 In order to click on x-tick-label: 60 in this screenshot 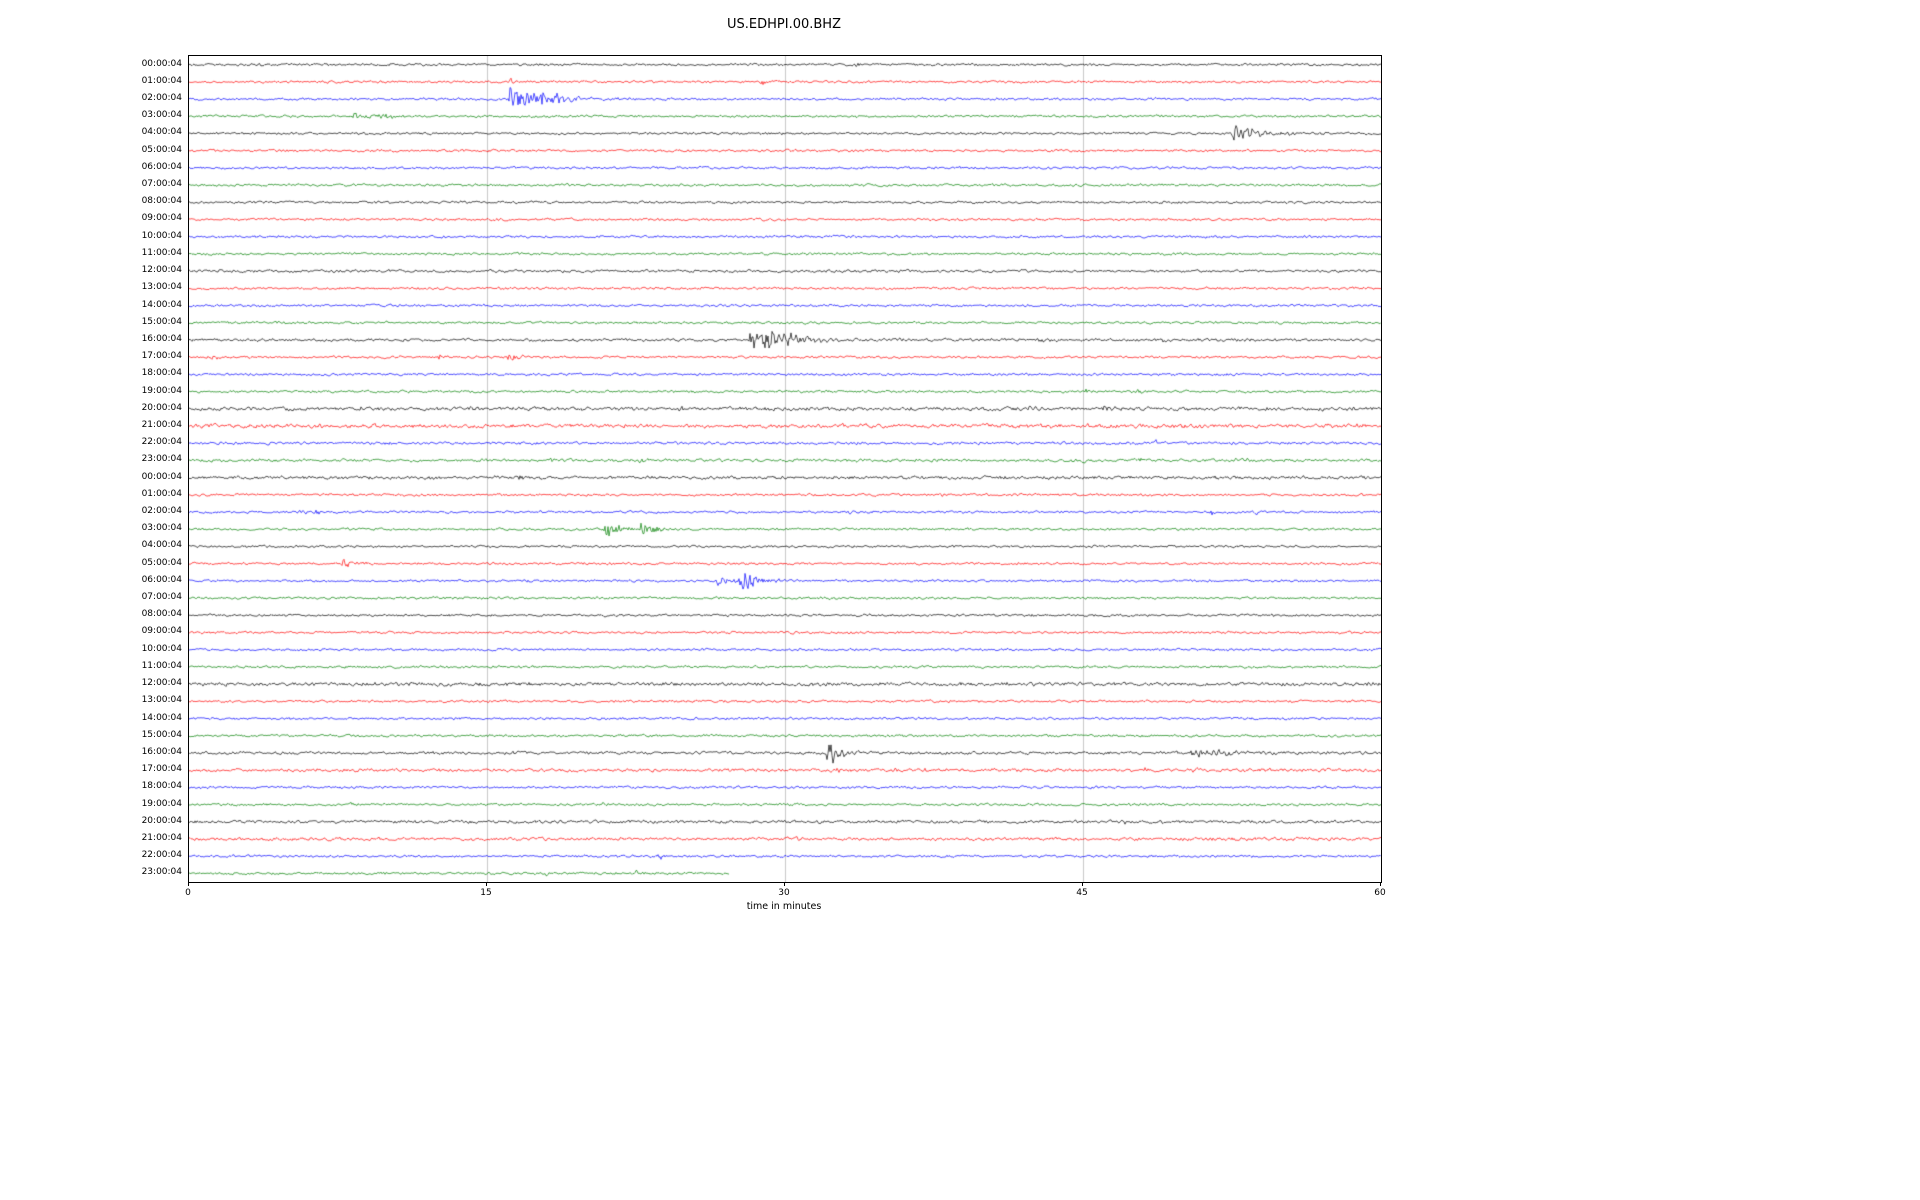, I will do `click(1380, 893)`.